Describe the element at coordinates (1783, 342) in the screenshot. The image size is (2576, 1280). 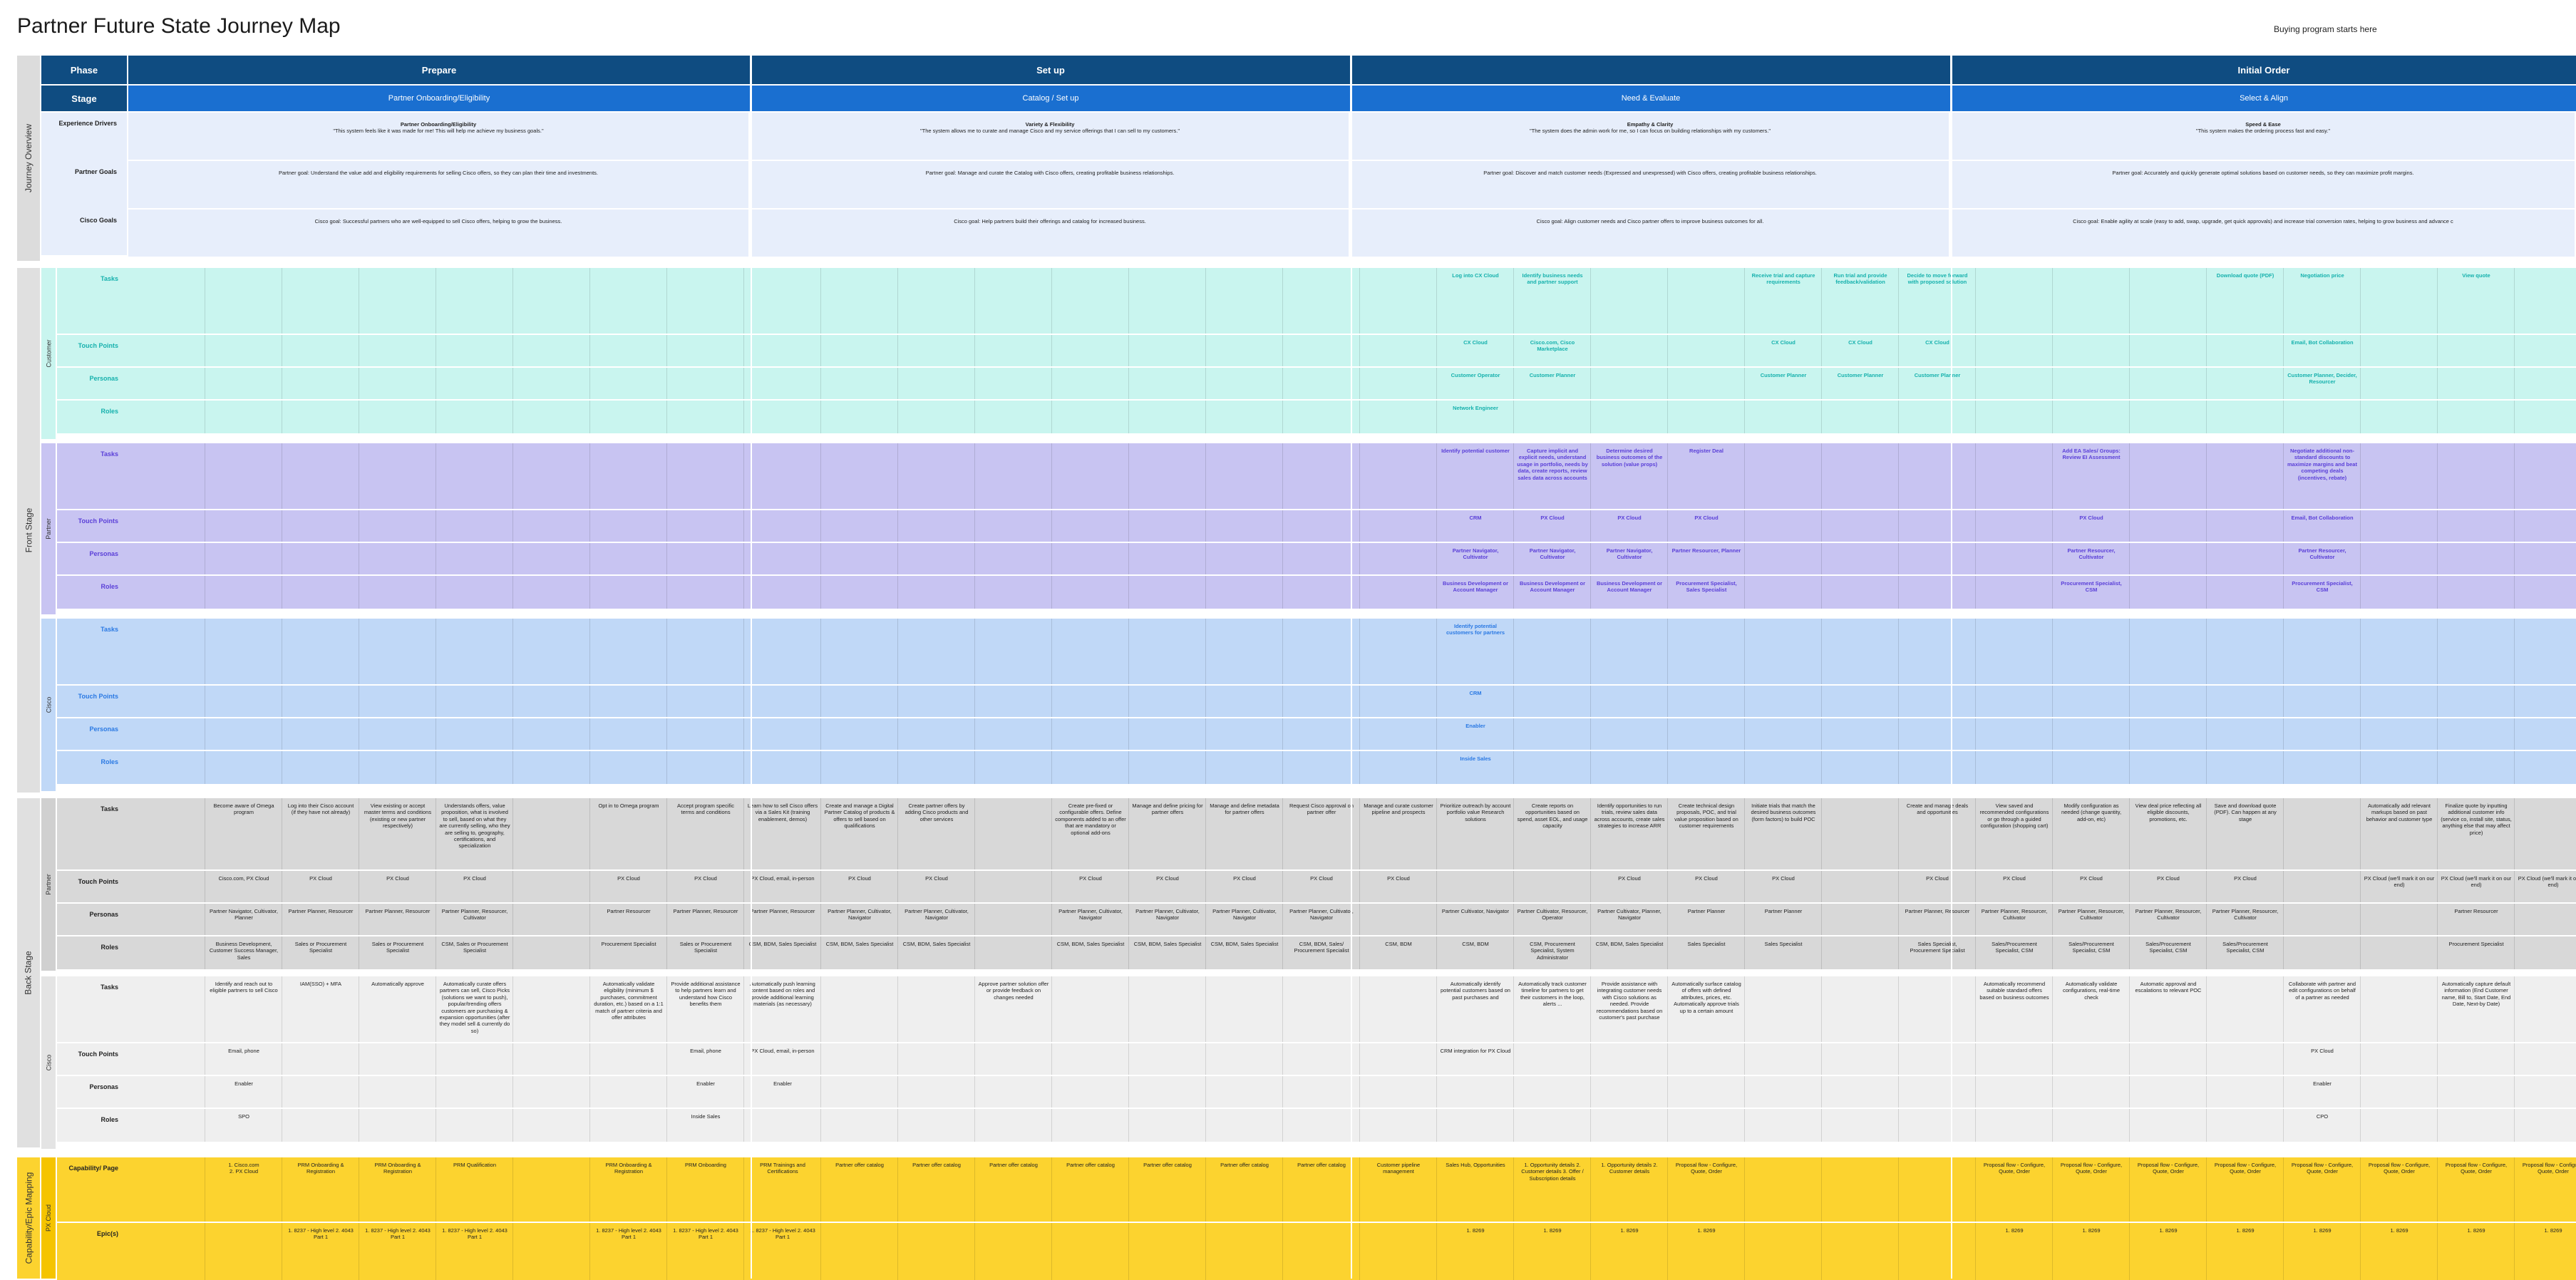
I see `customer-touch-entry: CX Cloud` at that location.